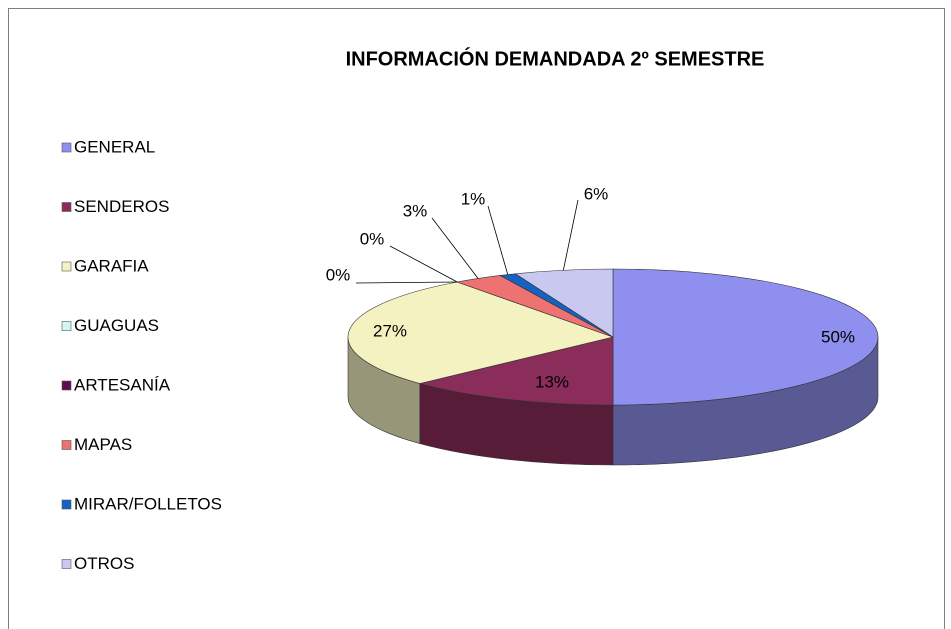 The width and height of the screenshot is (951, 629). What do you see at coordinates (415, 210) in the screenshot?
I see `data-label: 3%` at bounding box center [415, 210].